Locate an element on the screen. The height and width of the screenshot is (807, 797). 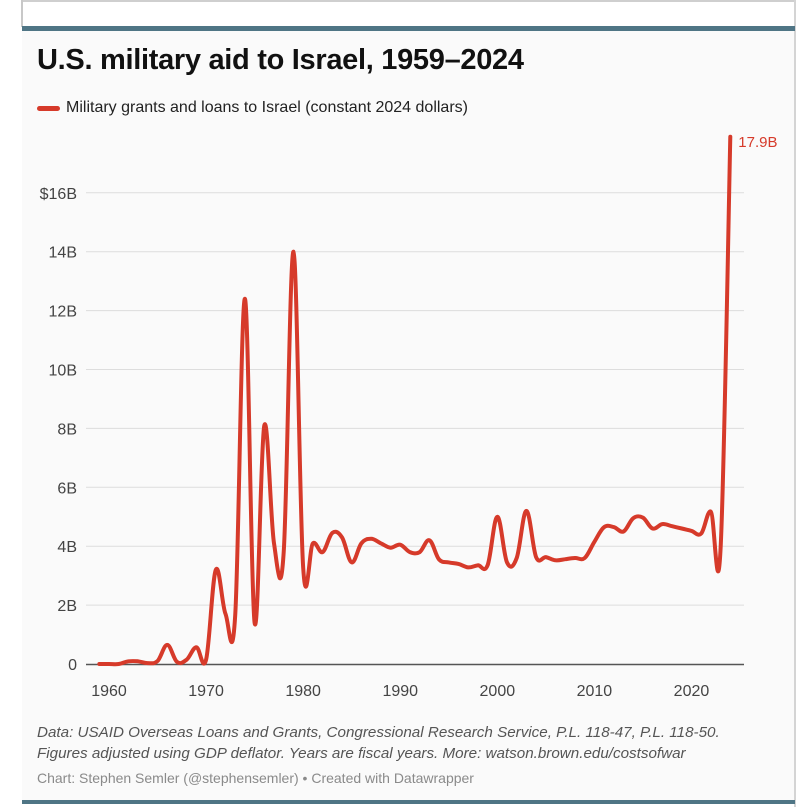
y-axis-ticks: 0 2B 4B 6B 8B 10B 12B 14B $16B is located at coordinates (58, 430).